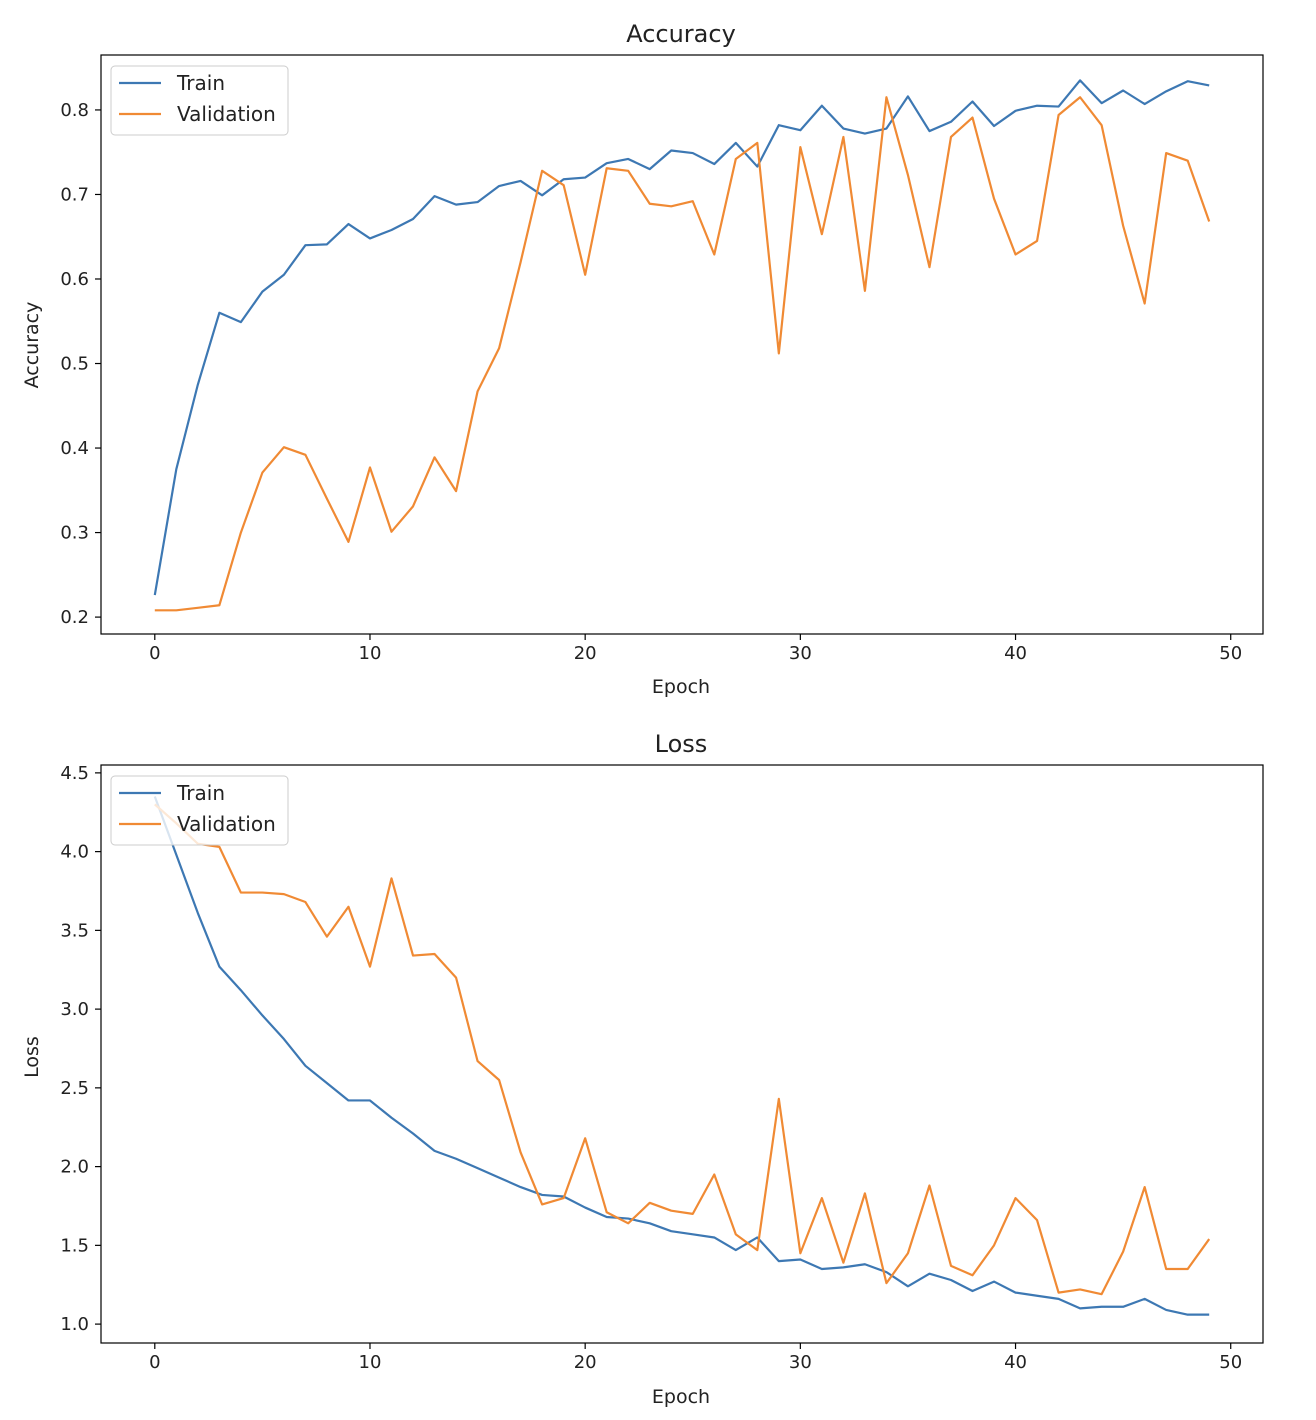 This screenshot has width=1316, height=1420. I want to click on accuracy-chart-title: Accuracy, so click(681, 34).